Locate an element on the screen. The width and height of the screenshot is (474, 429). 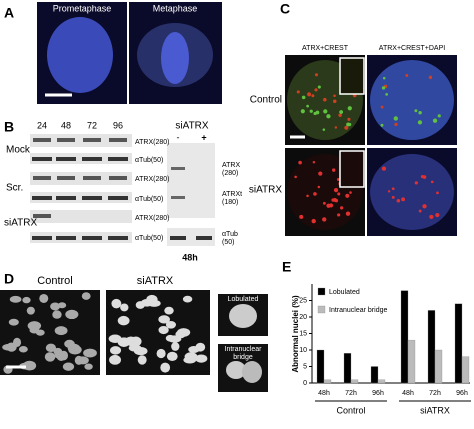
image-title: Metaphase is located at coordinates (175, 8).